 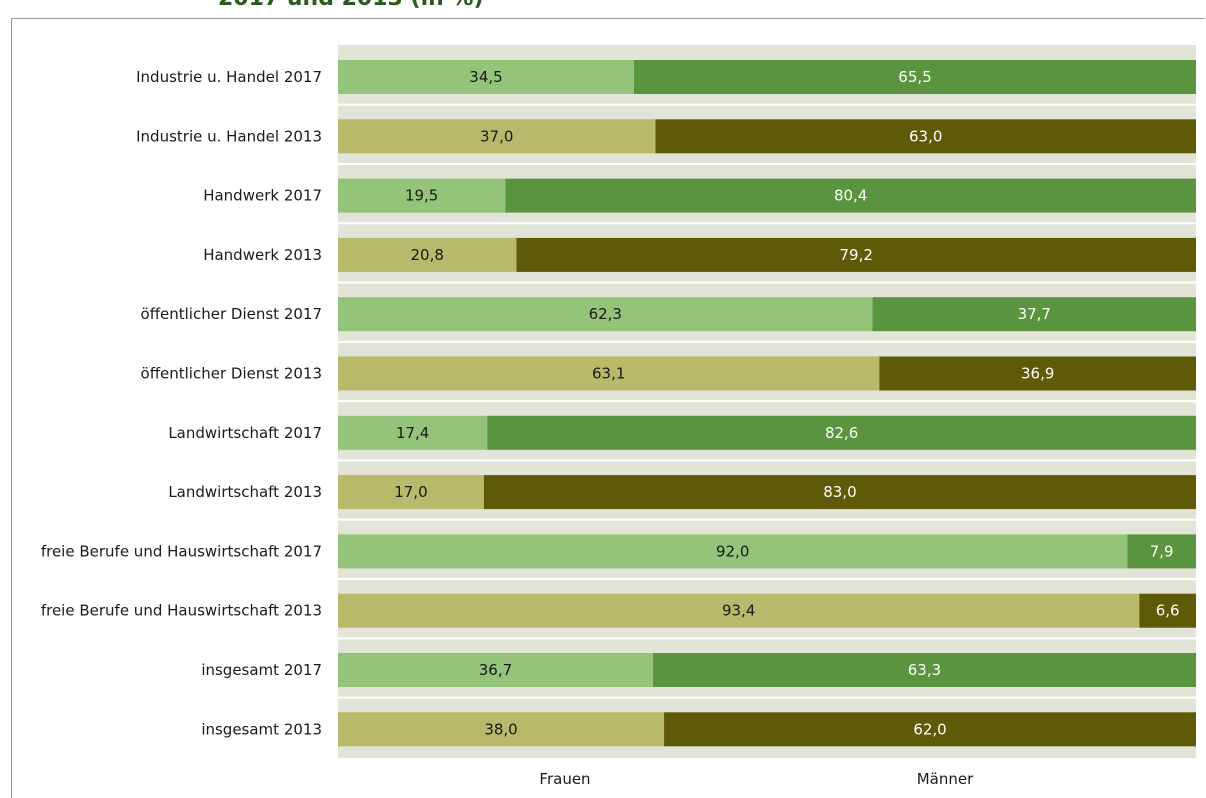 I want to click on data-label-frauen: 17,4, so click(x=412, y=433).